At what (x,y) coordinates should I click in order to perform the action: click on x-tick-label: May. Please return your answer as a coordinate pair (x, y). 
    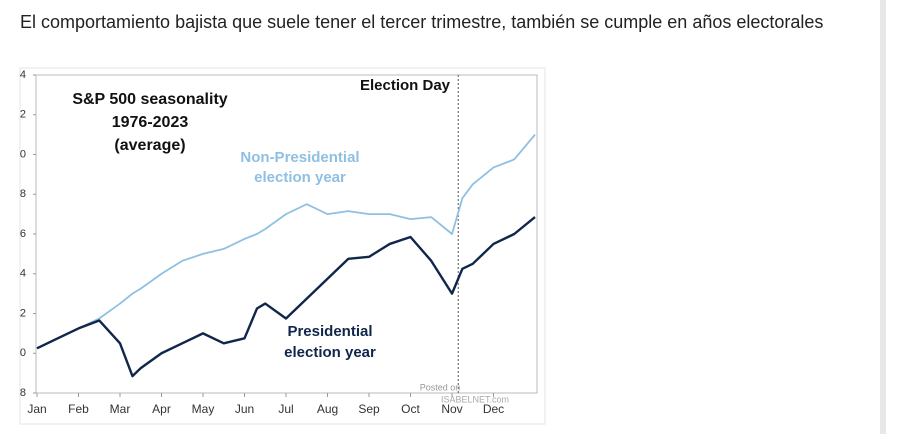
    Looking at the image, I should click on (203, 409).